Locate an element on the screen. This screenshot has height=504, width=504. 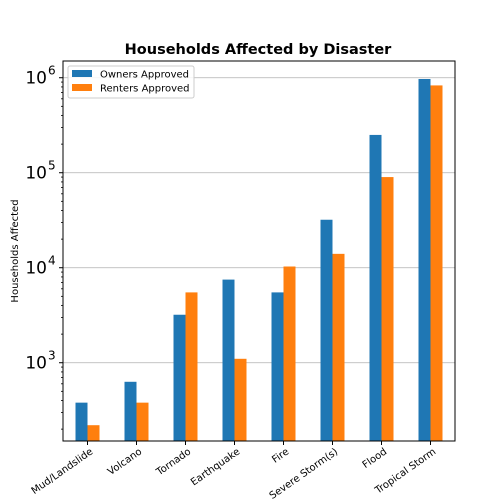
x-tick-label: Volcano is located at coordinates (125, 461).